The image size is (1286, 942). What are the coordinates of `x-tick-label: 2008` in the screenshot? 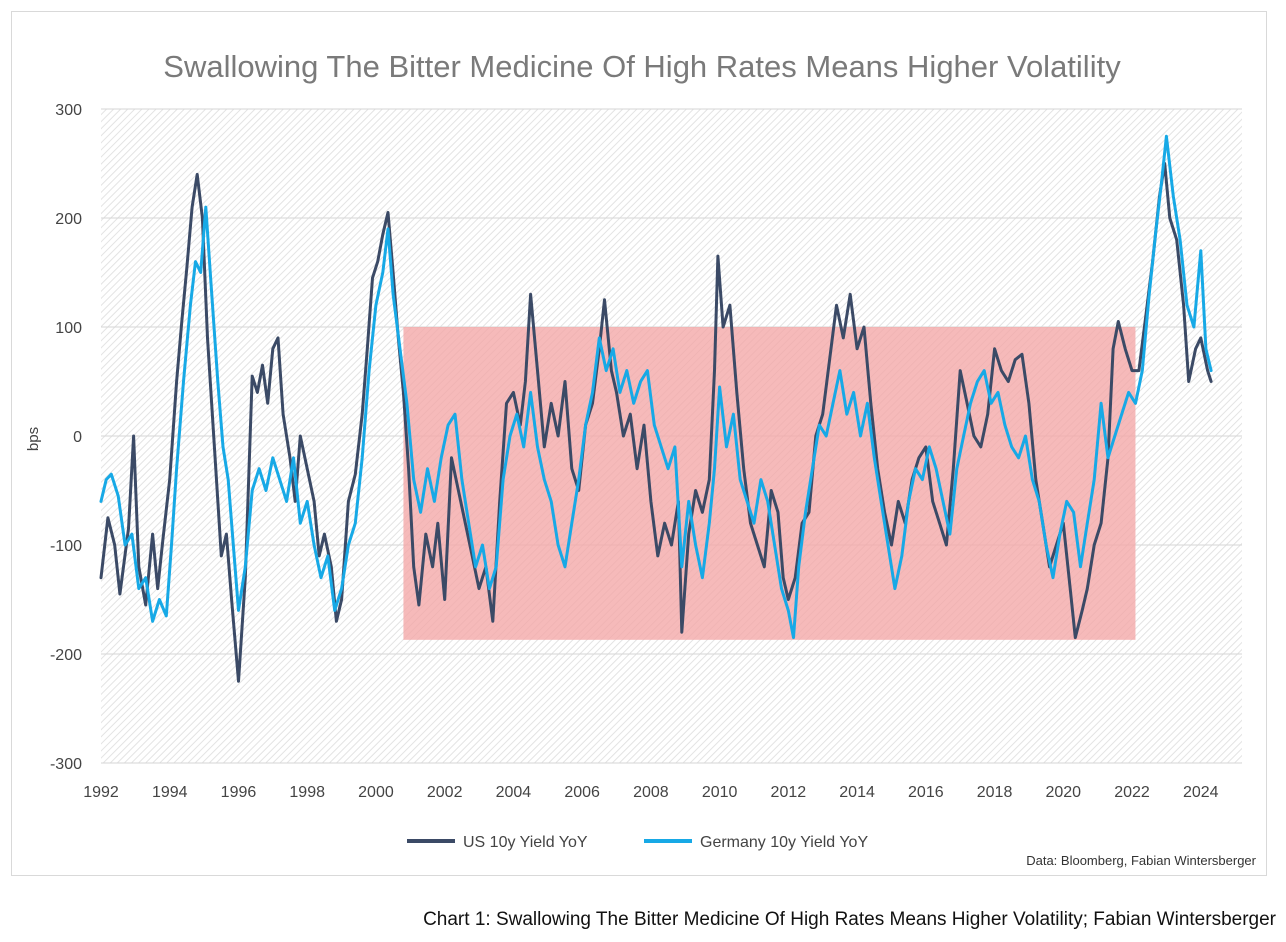 It's located at (651, 792).